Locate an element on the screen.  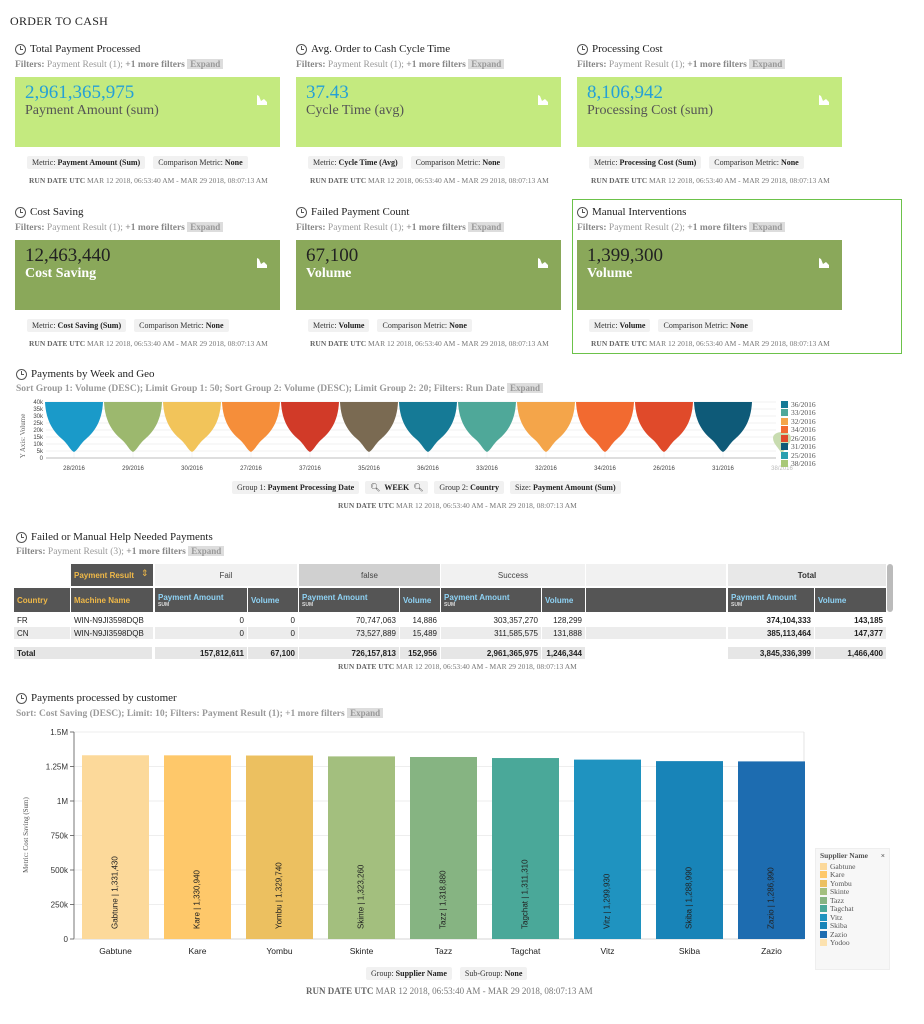
group-header-success: Success is located at coordinates (513, 575).